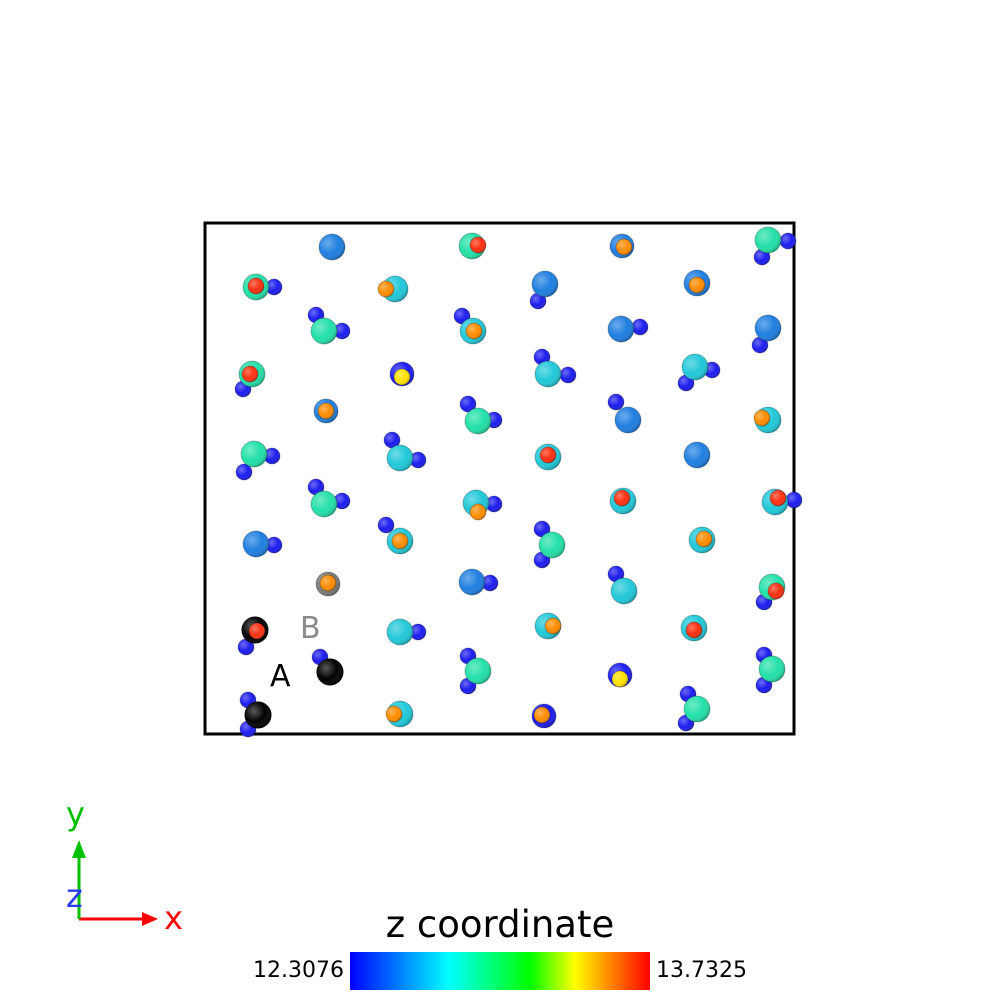 The height and width of the screenshot is (1000, 1000). I want to click on x-axis-arrowhead, so click(150, 919).